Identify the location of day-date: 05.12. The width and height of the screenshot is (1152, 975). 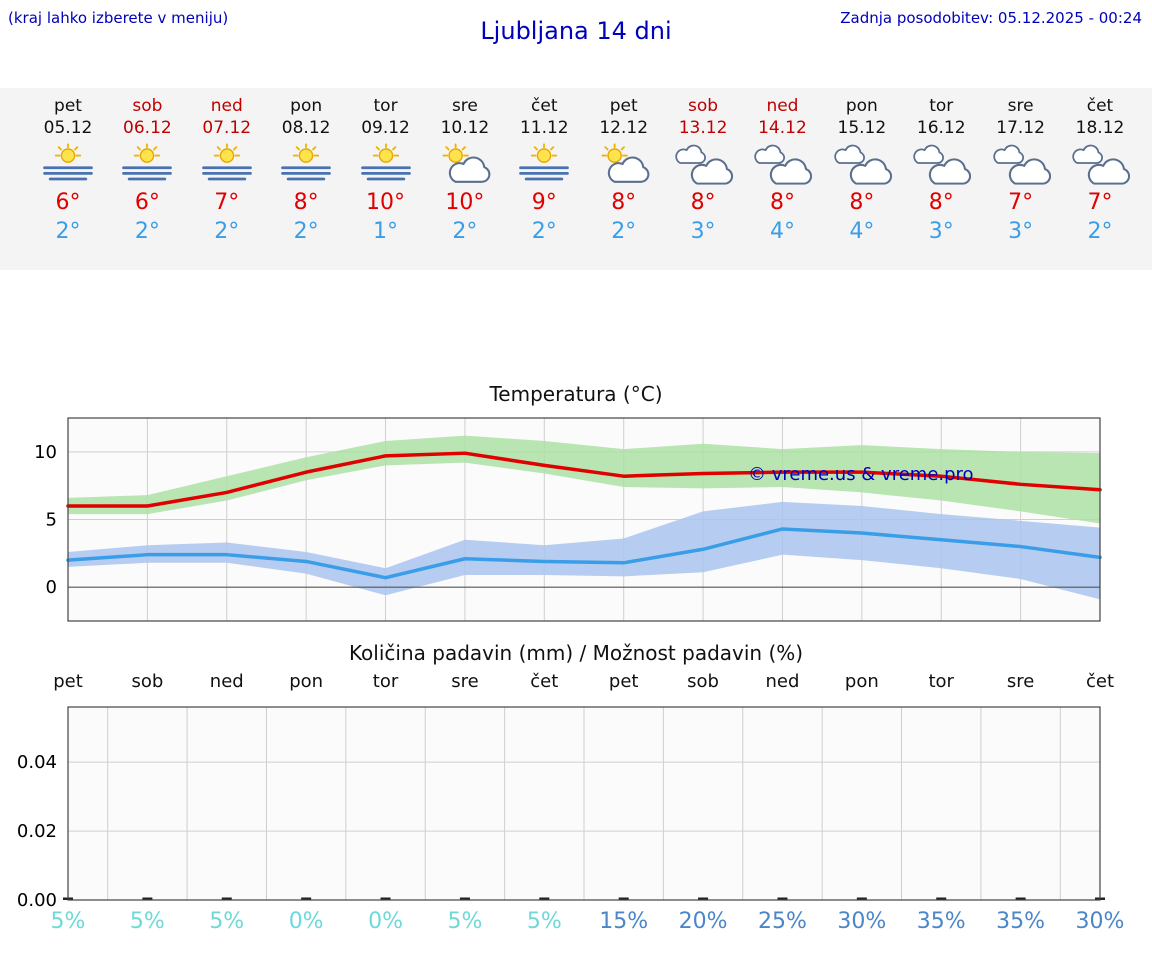
(68, 128).